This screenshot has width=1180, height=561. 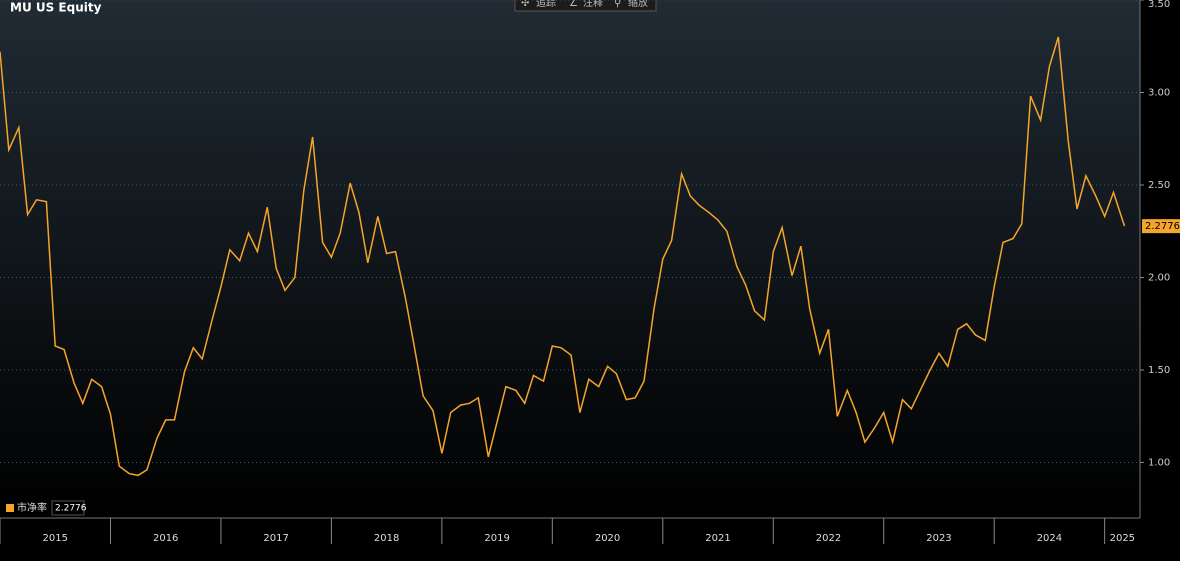 I want to click on x-tick-label: 2017, so click(x=275, y=538).